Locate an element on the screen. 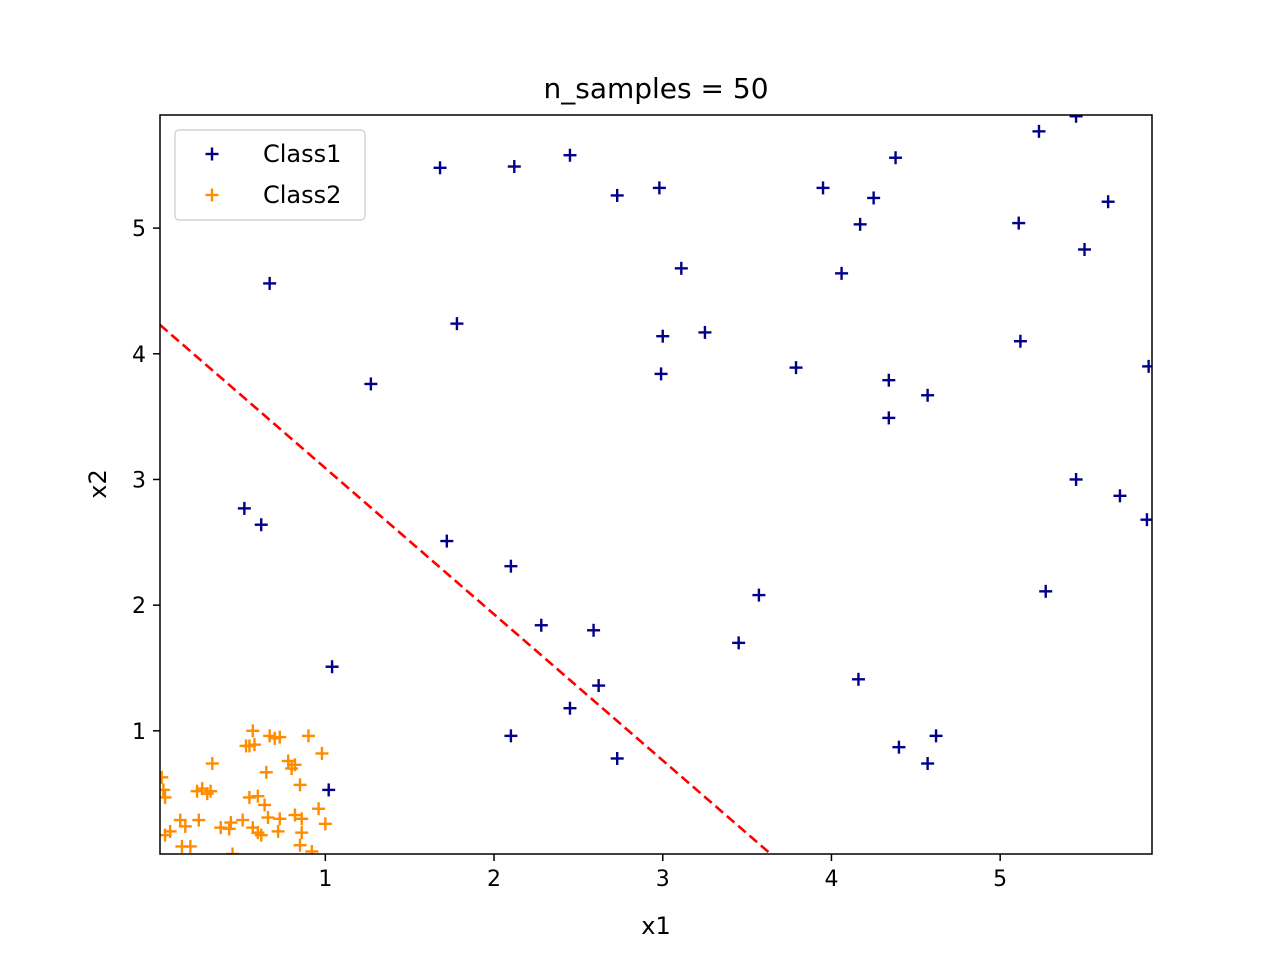 The height and width of the screenshot is (960, 1280). legend-plus-class2 is located at coordinates (212, 195).